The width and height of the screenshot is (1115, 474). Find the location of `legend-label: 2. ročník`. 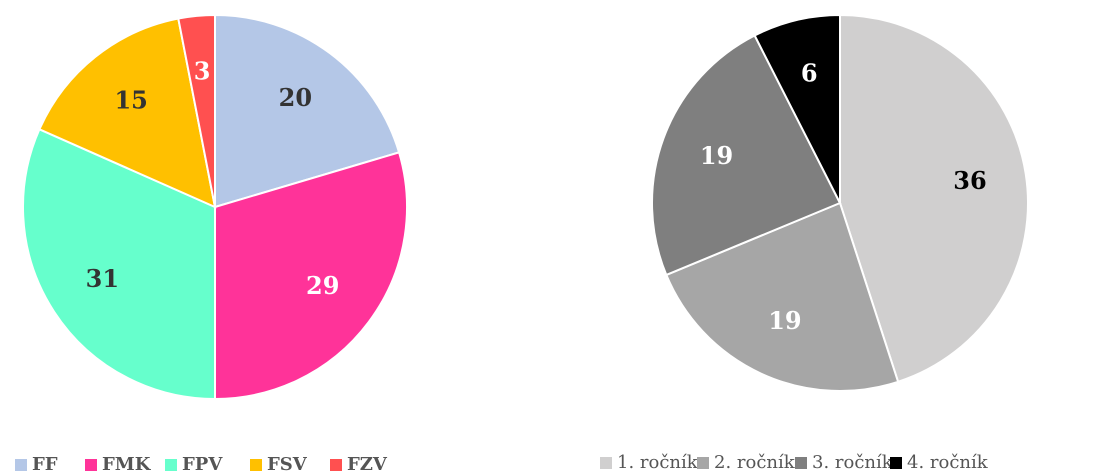

legend-label: 2. ročník is located at coordinates (755, 462).